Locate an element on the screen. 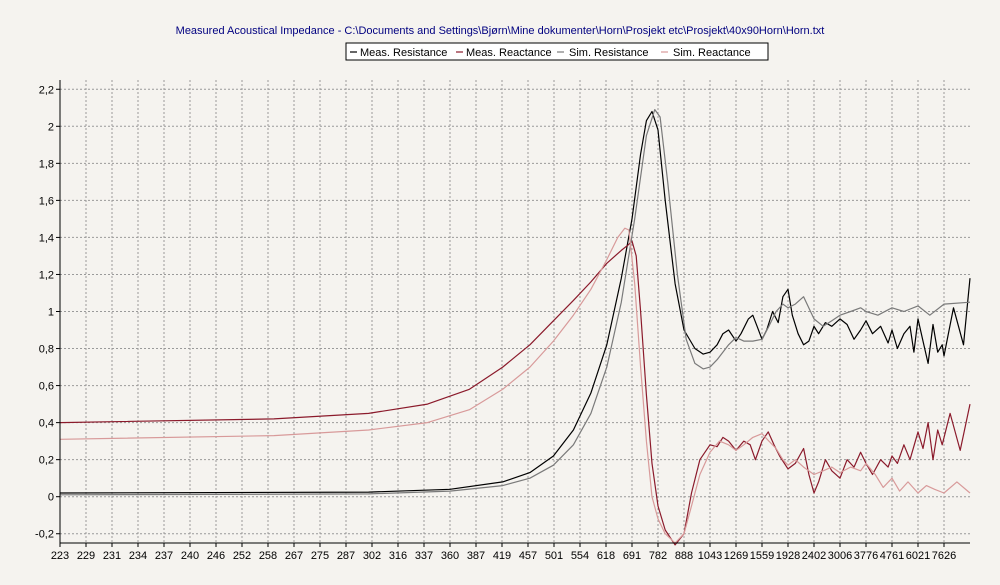 Image resolution: width=1000 pixels, height=585 pixels. x-tick-label: 691 is located at coordinates (632, 556).